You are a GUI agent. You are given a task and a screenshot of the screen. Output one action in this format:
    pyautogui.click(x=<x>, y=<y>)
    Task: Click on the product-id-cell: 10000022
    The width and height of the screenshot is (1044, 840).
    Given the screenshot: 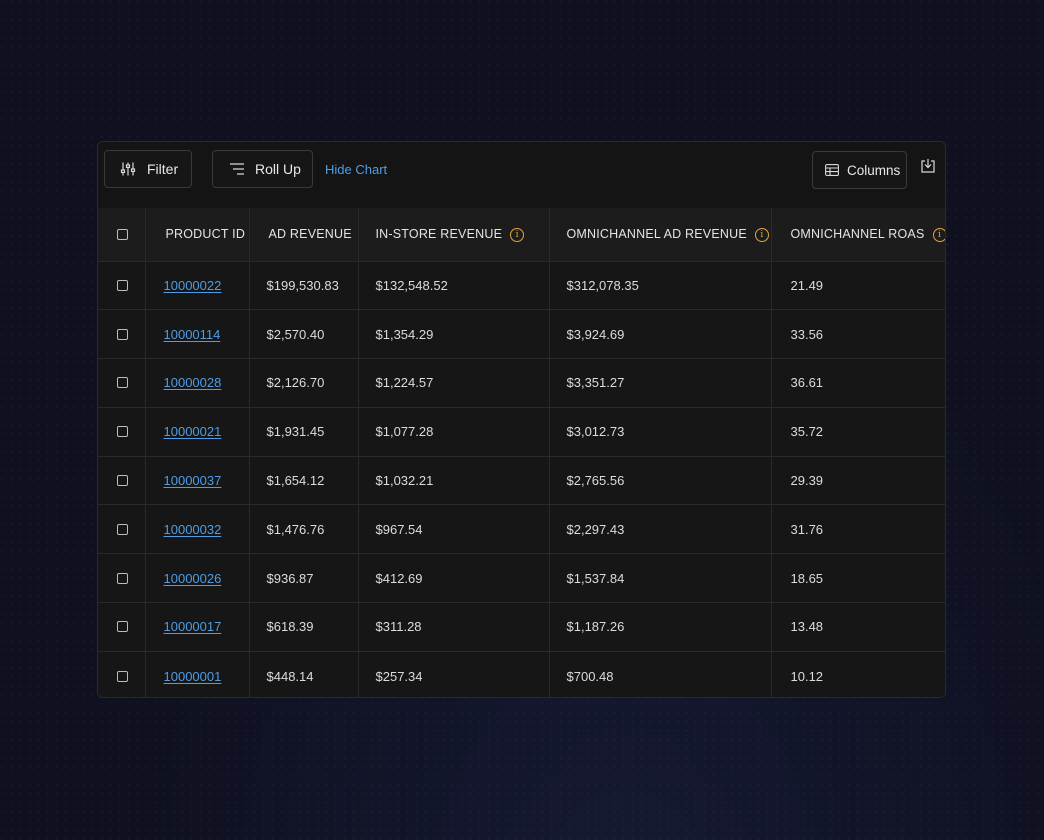 What is the action you would take?
    pyautogui.click(x=197, y=285)
    